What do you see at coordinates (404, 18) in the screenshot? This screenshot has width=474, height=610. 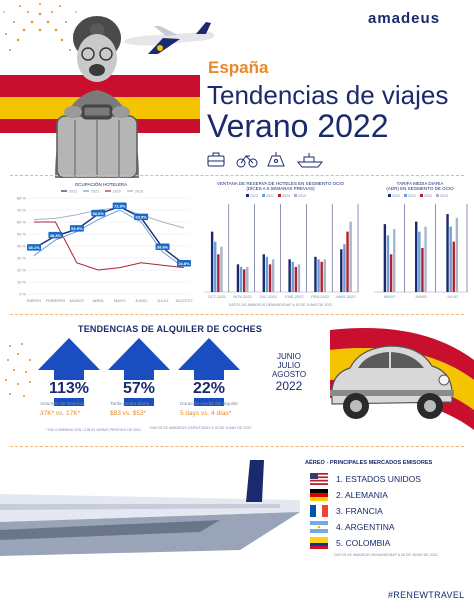 I see `amadeus-logo: amadeus` at bounding box center [404, 18].